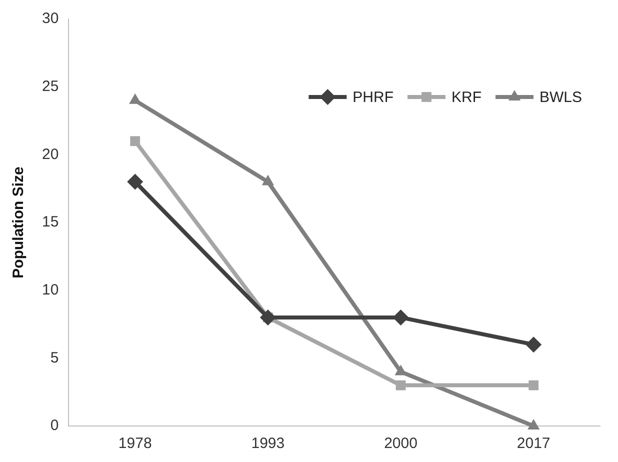  Describe the element at coordinates (50, 222) in the screenshot. I see `y-tick-label: 15` at that location.